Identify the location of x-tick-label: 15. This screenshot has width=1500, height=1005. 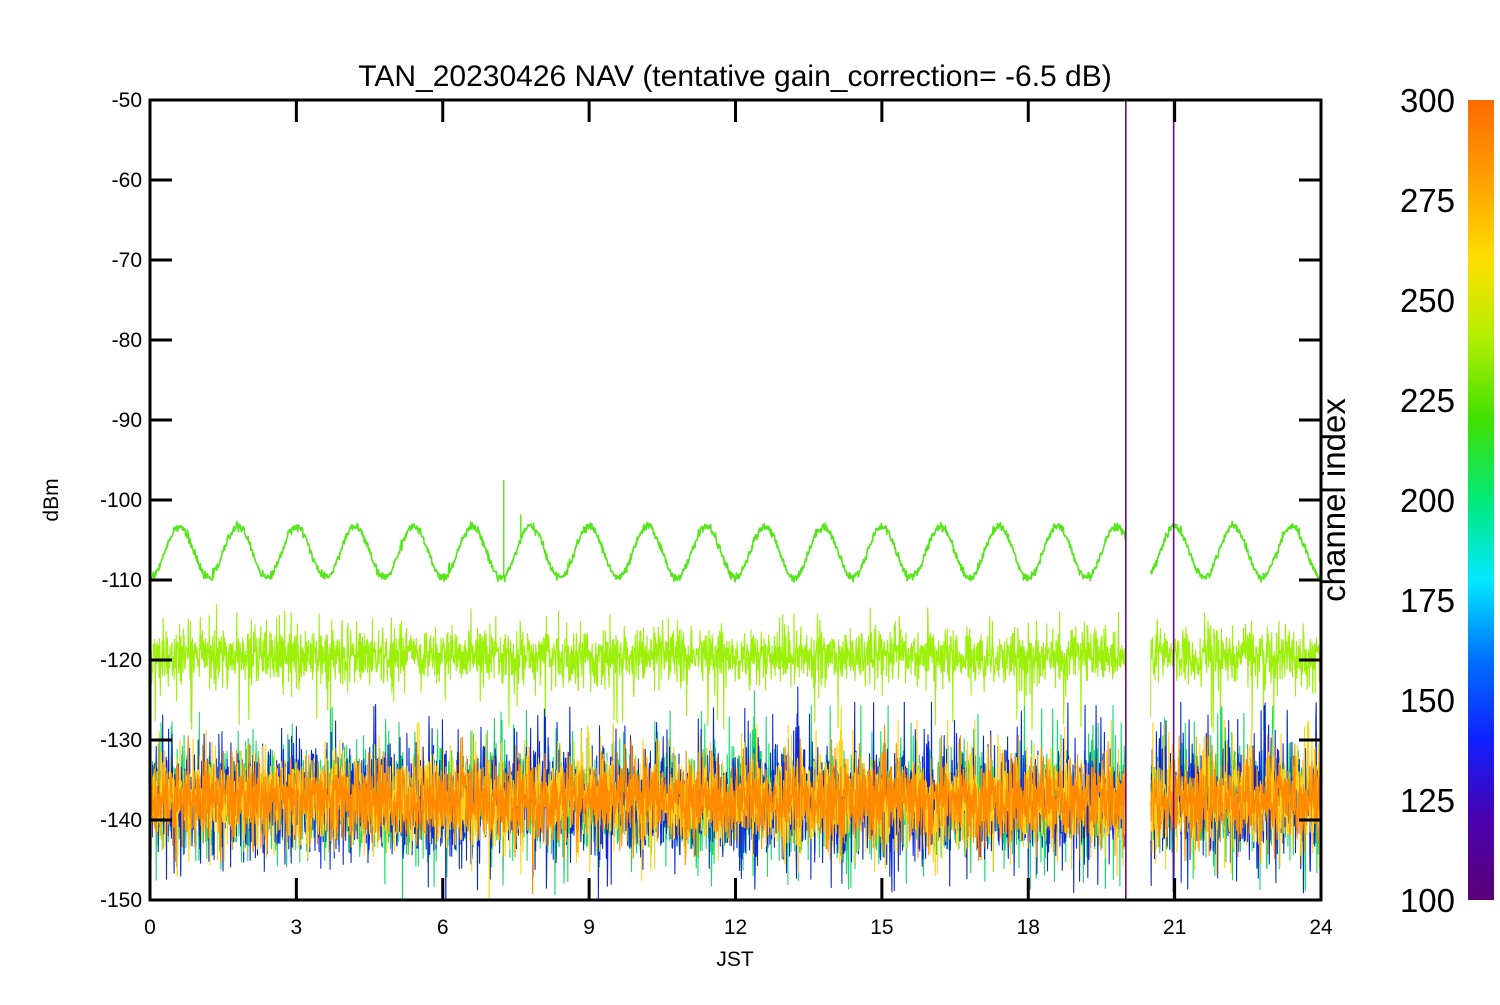
(881, 927).